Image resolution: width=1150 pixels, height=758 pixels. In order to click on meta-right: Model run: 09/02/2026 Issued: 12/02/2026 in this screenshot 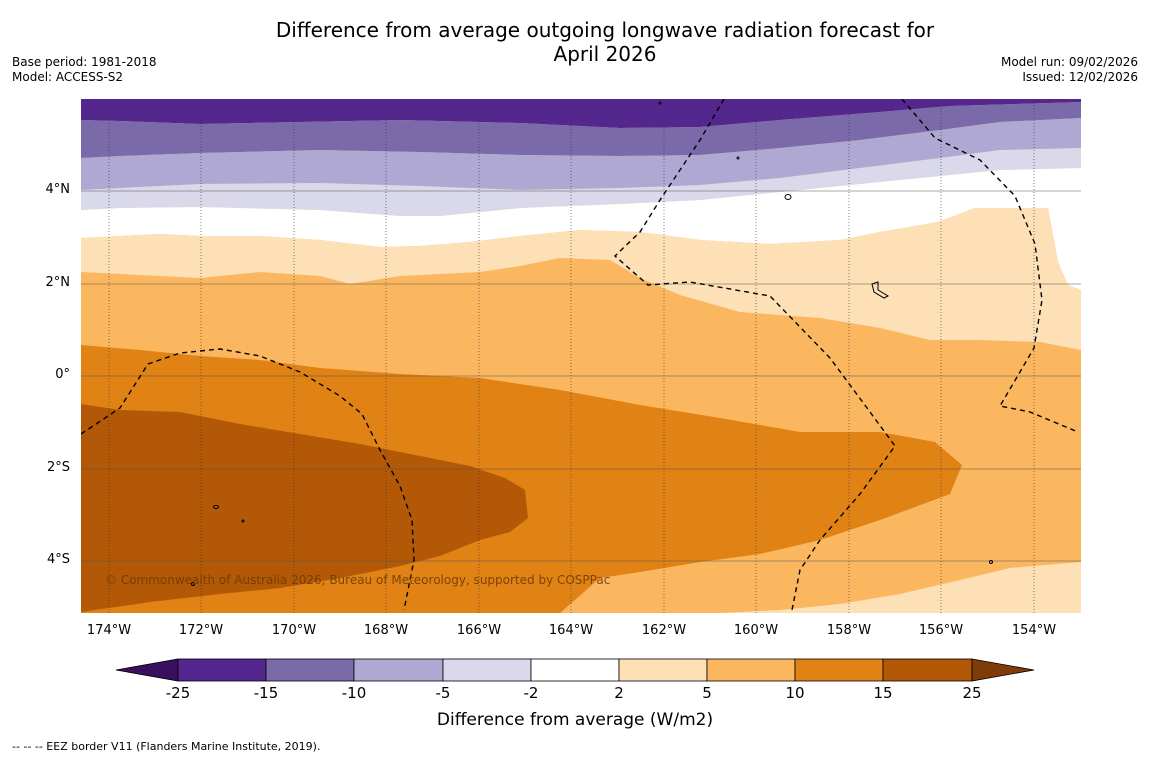, I will do `click(1069, 70)`.